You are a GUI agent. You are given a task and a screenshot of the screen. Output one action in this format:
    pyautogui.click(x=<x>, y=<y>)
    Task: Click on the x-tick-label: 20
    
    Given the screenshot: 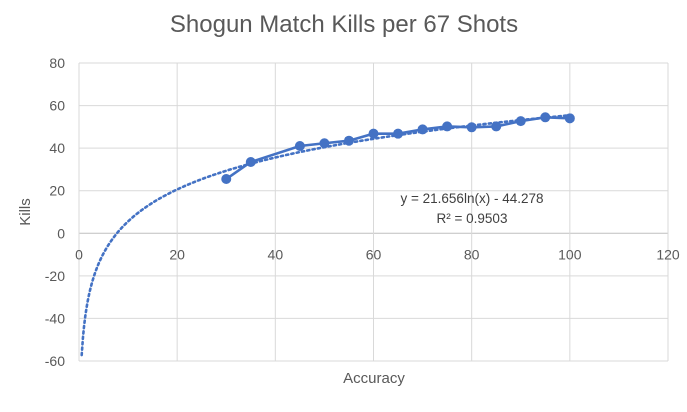 What is the action you would take?
    pyautogui.click(x=177, y=254)
    